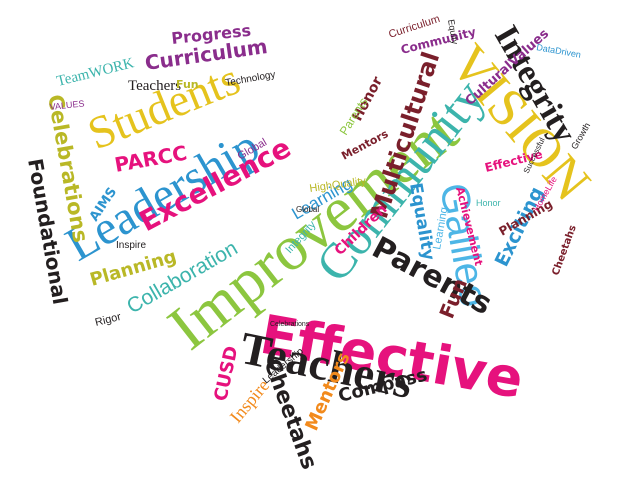 Image resolution: width=626 pixels, height=493 pixels. Describe the element at coordinates (67, 105) in the screenshot. I see `word-values: VALUES` at that location.